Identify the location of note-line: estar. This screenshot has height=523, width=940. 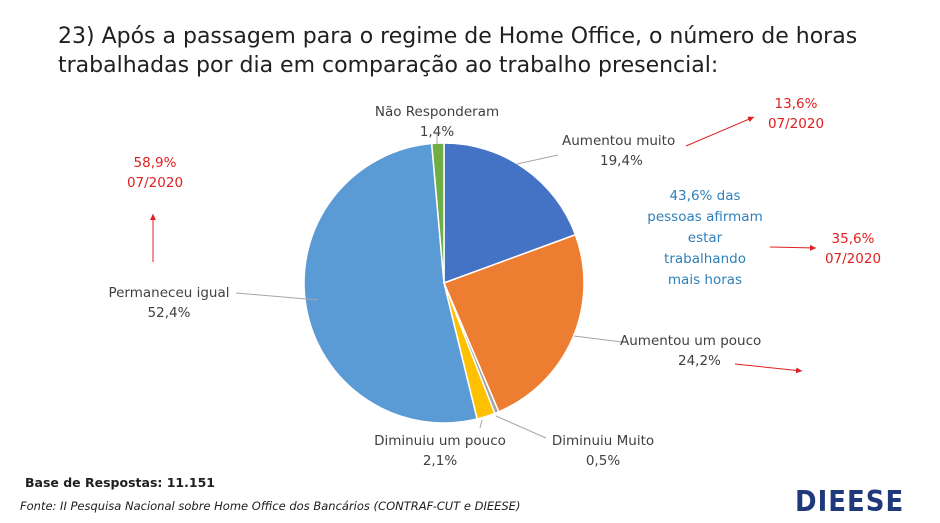
(705, 238).